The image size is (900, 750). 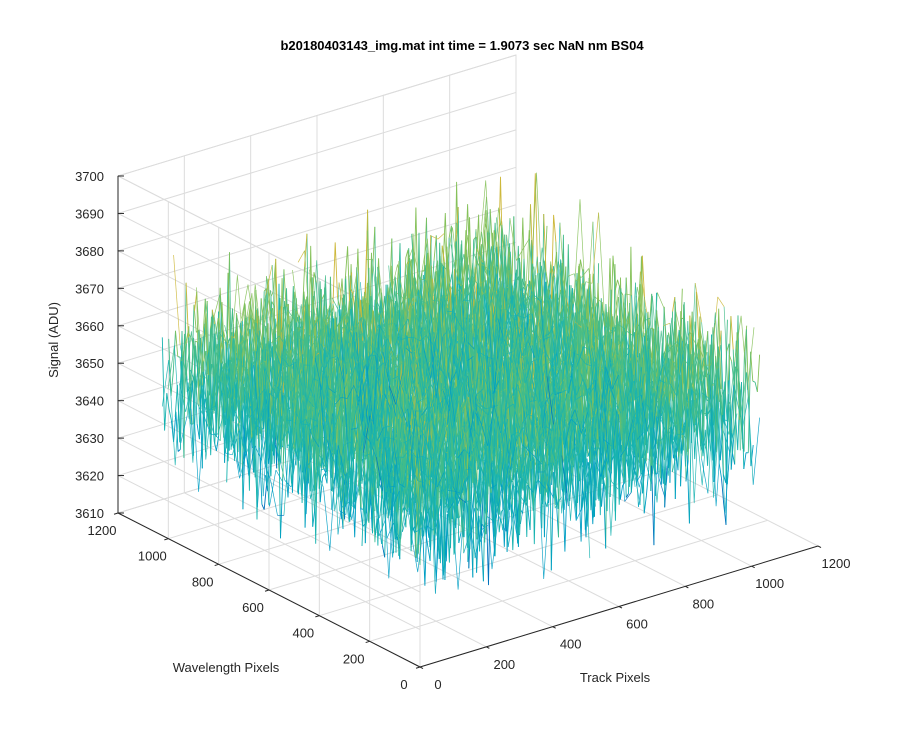 I want to click on x-tick-label: 600, so click(x=637, y=624).